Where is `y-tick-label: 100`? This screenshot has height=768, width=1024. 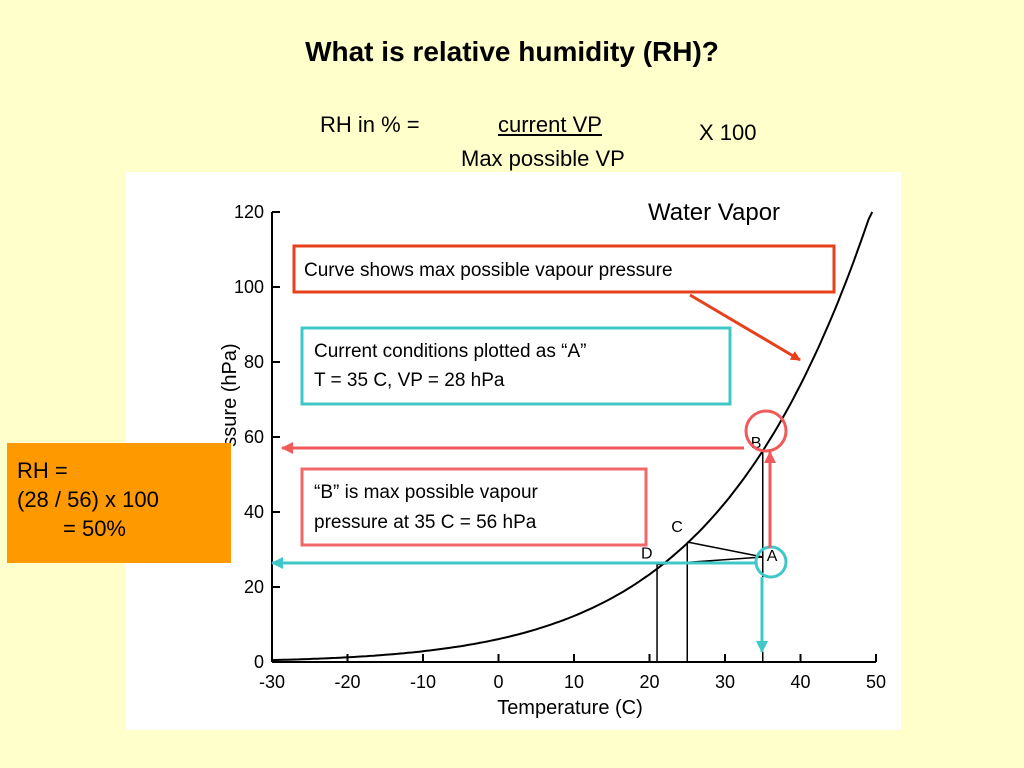 y-tick-label: 100 is located at coordinates (249, 287).